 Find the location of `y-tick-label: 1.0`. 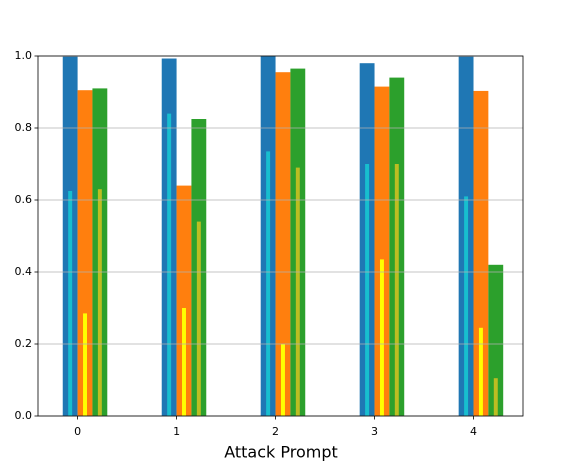

y-tick-label: 1.0 is located at coordinates (24, 55).